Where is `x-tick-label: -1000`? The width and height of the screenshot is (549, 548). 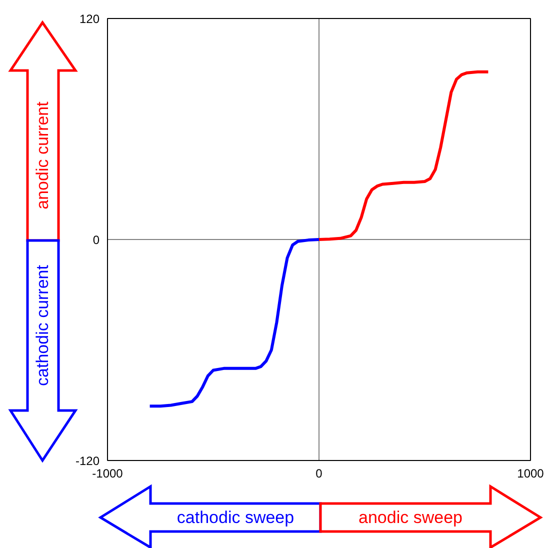
x-tick-label: -1000 is located at coordinates (108, 473).